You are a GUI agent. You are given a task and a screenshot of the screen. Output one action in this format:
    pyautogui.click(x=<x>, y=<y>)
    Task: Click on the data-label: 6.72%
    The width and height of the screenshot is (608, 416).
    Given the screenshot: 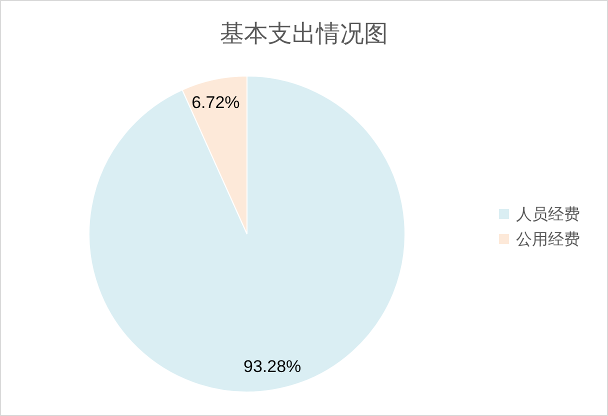 What is the action you would take?
    pyautogui.click(x=216, y=102)
    